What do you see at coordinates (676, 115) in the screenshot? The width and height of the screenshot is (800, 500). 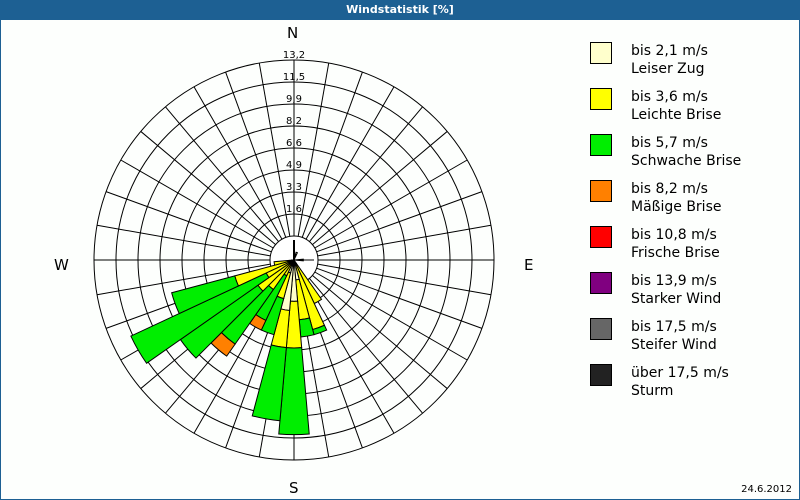 I see `legend-label: Leichte Brise` at bounding box center [676, 115].